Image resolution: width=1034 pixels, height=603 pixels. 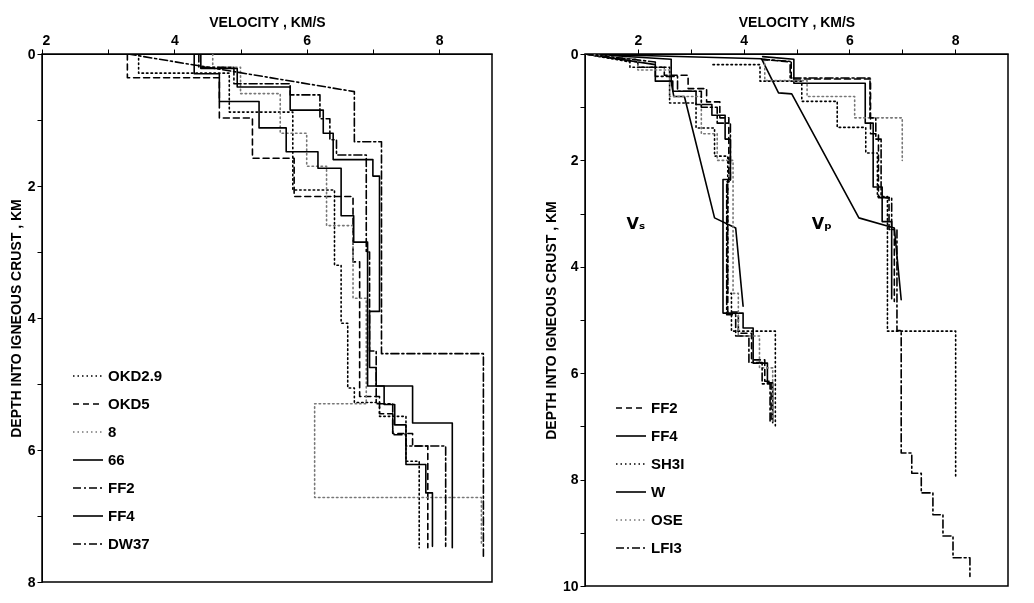 What do you see at coordinates (570, 585) in the screenshot?
I see `y-tick-label: 10` at bounding box center [570, 585].